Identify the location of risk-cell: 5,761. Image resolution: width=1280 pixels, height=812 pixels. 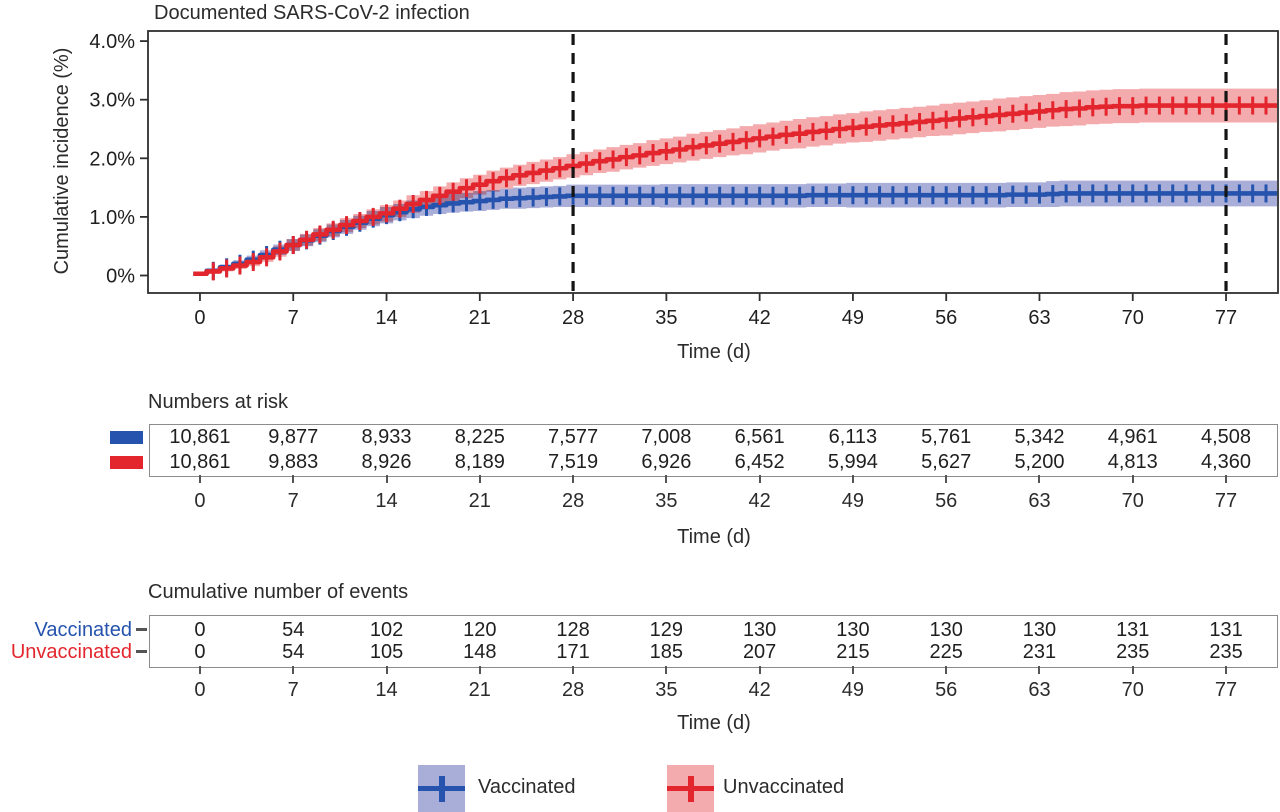
(946, 437).